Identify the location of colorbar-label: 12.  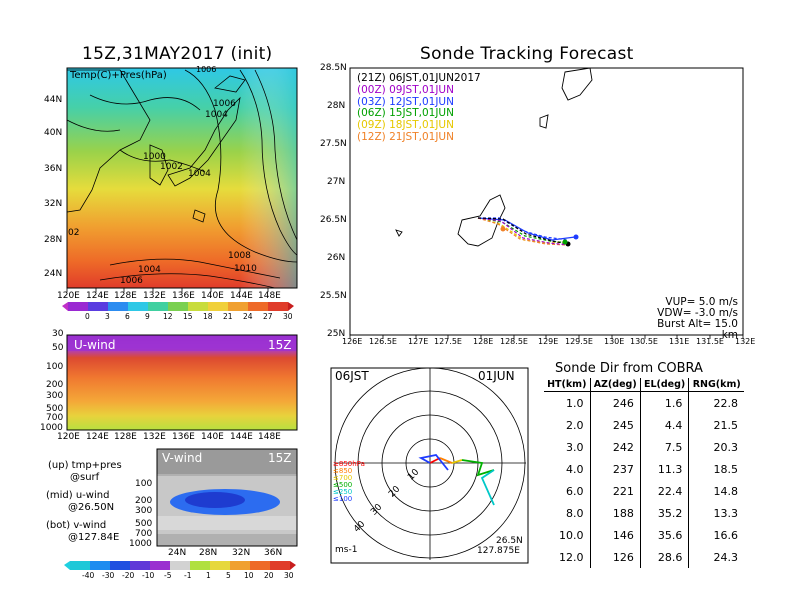
(168, 316).